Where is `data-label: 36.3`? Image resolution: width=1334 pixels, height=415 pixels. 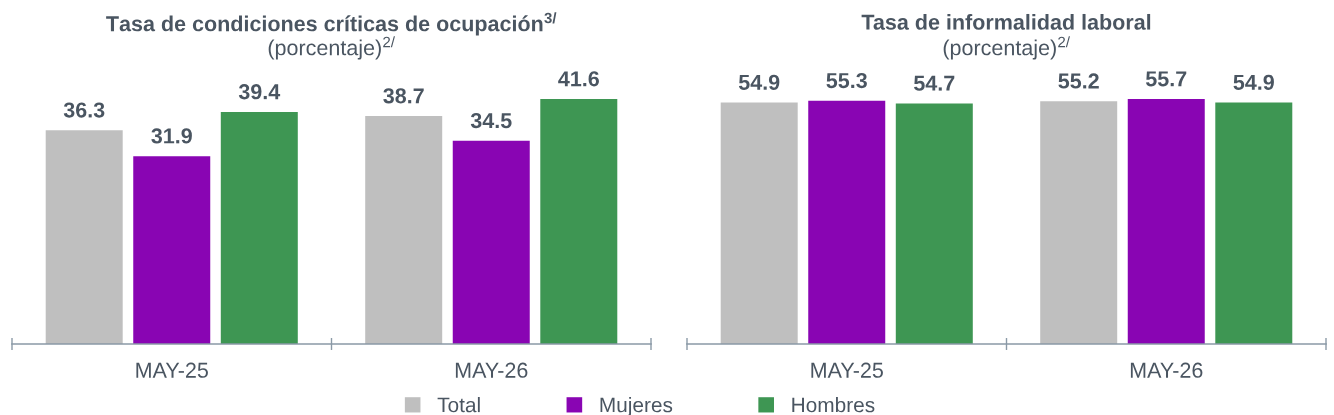
data-label: 36.3 is located at coordinates (84, 110).